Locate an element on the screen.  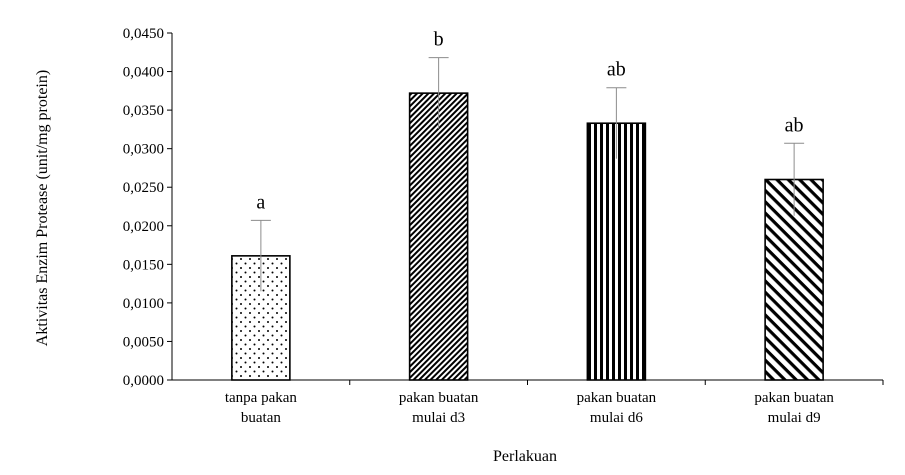
x-tick-label: mulai d9 is located at coordinates (794, 418).